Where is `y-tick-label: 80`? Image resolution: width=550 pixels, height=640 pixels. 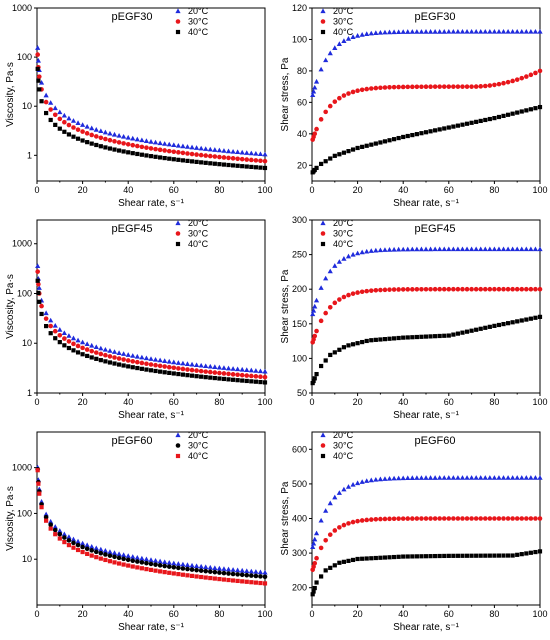
y-tick-label: 80 is located at coordinates (302, 71).